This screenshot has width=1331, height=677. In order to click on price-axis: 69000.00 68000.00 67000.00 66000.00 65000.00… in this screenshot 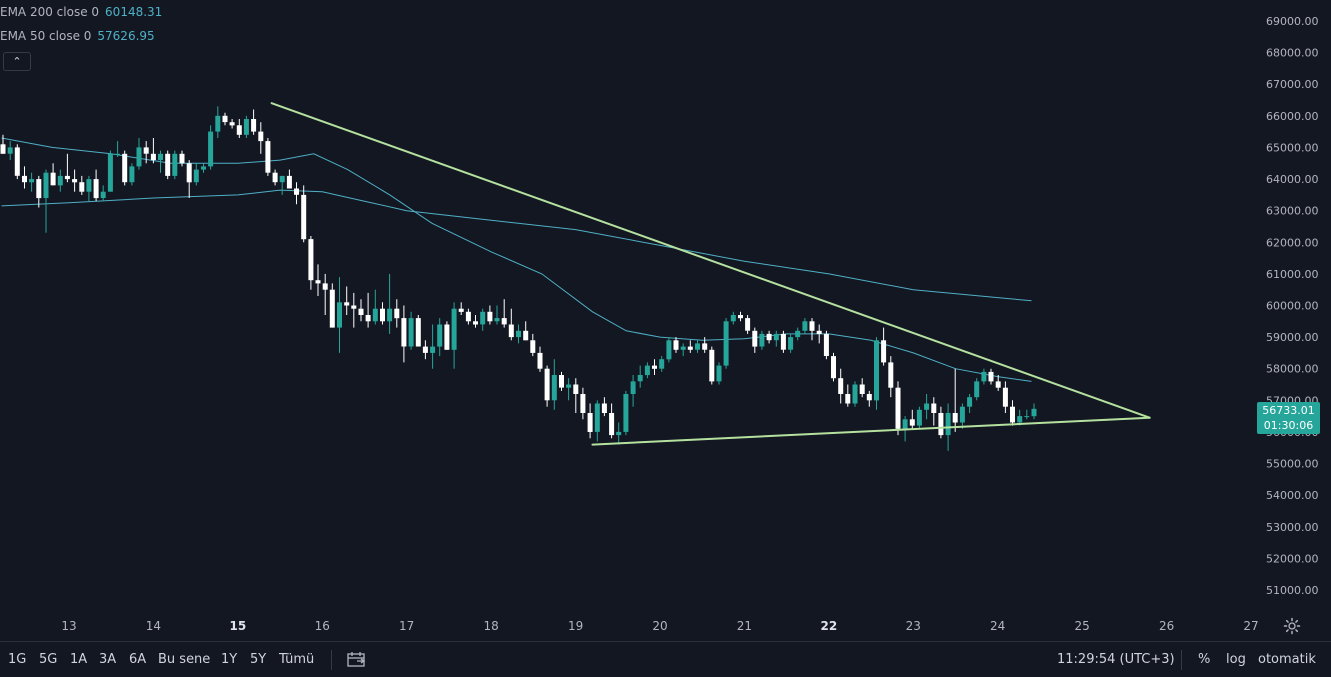, I will do `click(1292, 306)`.